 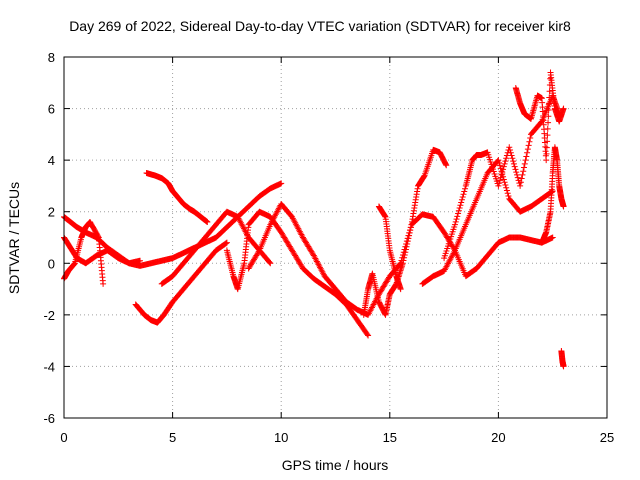 I want to click on x-axis-label: GPS time / hours, so click(x=335, y=465).